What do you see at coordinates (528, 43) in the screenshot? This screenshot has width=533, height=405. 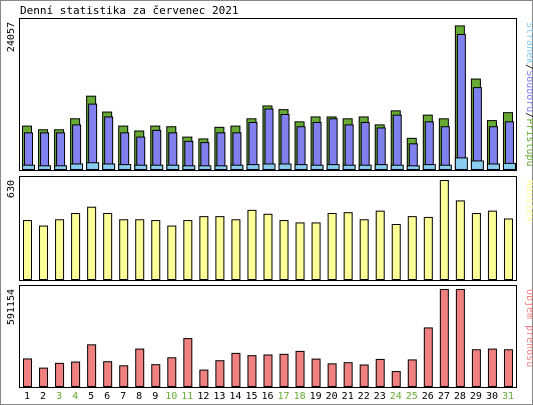 I see `legend-item: Stránek` at bounding box center [528, 43].